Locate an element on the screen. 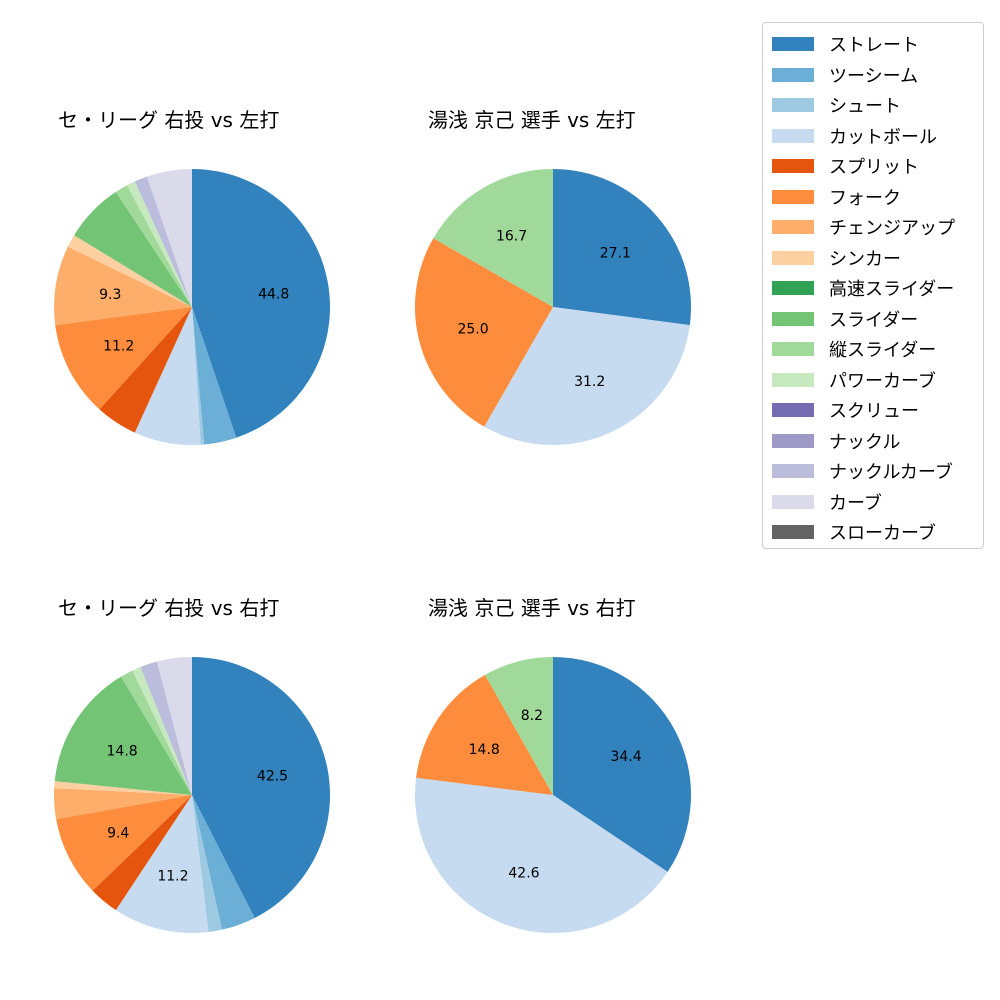 Image resolution: width=1000 pixels, height=1000 pixels. legend-item: ナックルカーブ is located at coordinates (873, 471).